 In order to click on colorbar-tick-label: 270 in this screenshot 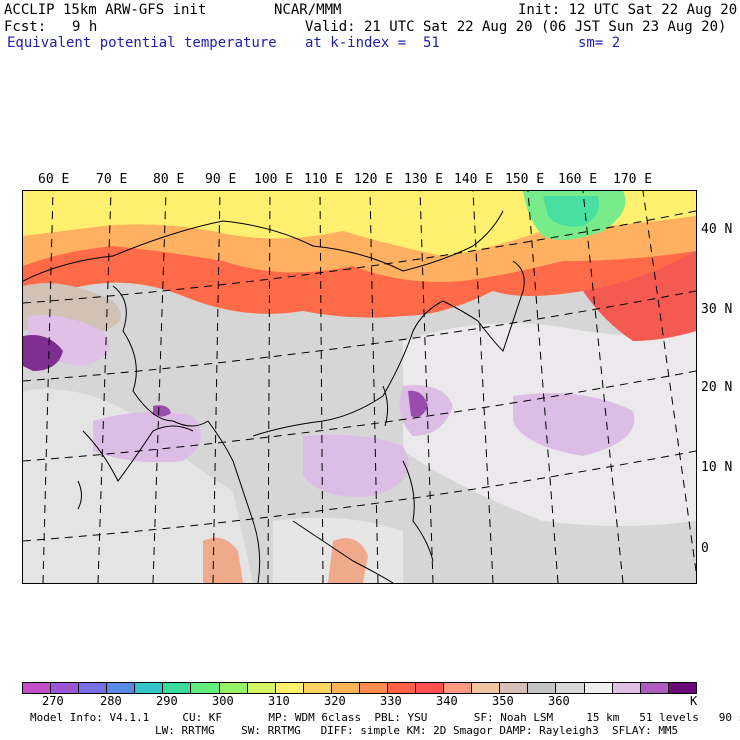, I will do `click(53, 701)`.